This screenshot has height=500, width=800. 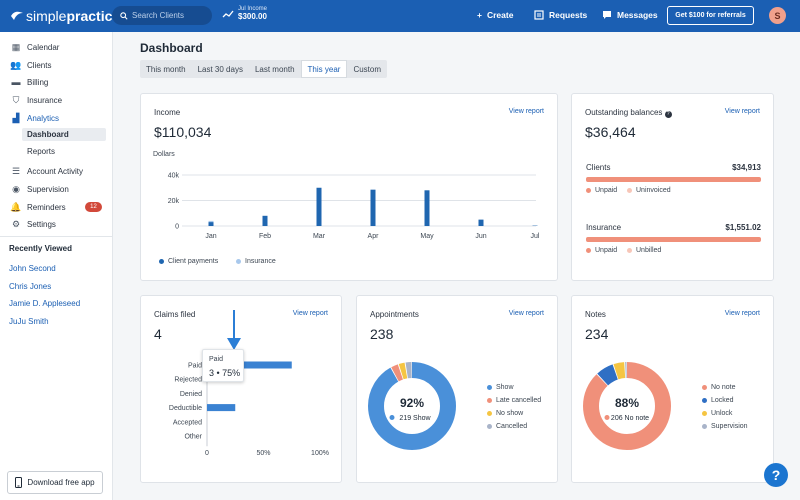 I want to click on x-tick-label: Apr, so click(x=374, y=236).